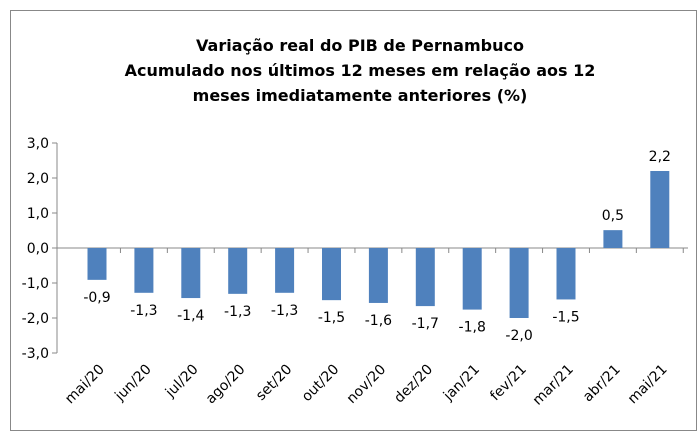  What do you see at coordinates (96, 298) in the screenshot?
I see `data-label: -0,9` at bounding box center [96, 298].